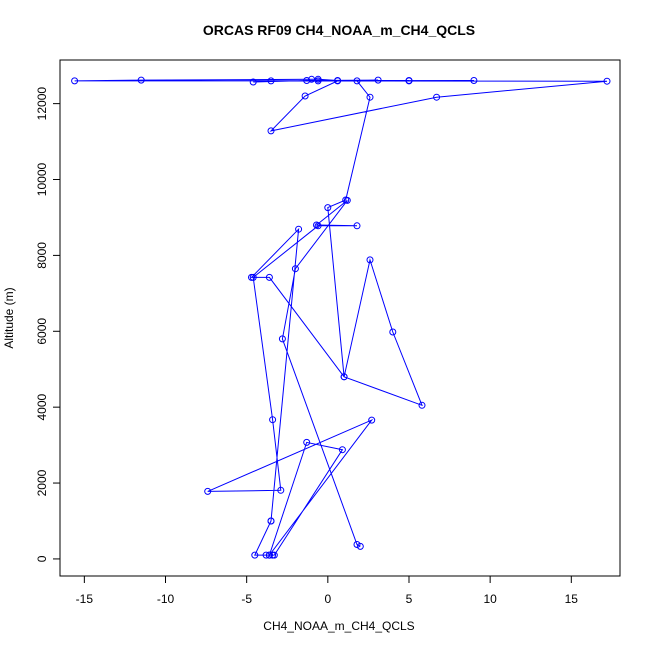  I want to click on x-tick-label: -15, so click(85, 599).